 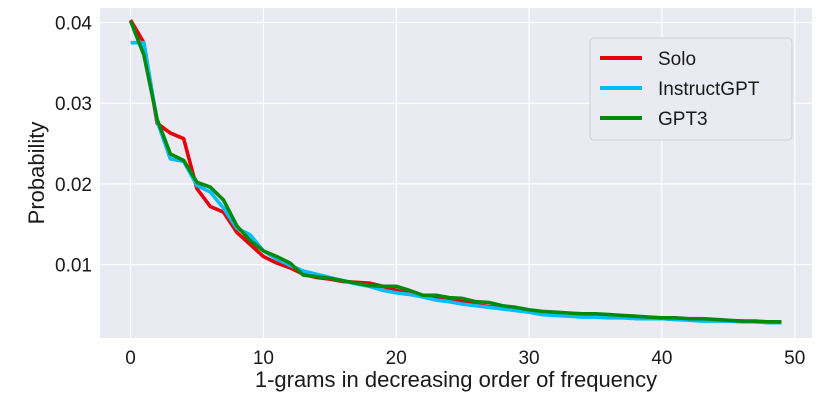 What do you see at coordinates (528, 358) in the screenshot?
I see `x-tick-label: 30` at bounding box center [528, 358].